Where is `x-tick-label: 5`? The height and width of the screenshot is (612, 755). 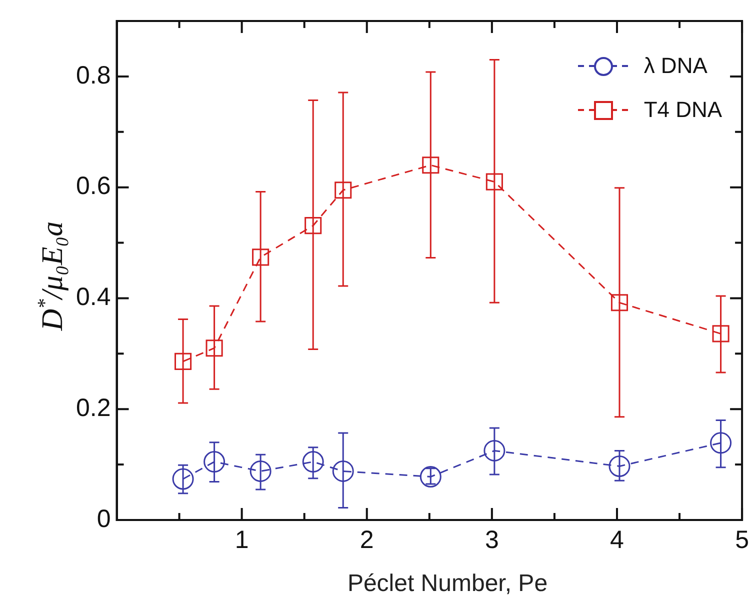 x-tick-label: 5 is located at coordinates (742, 540).